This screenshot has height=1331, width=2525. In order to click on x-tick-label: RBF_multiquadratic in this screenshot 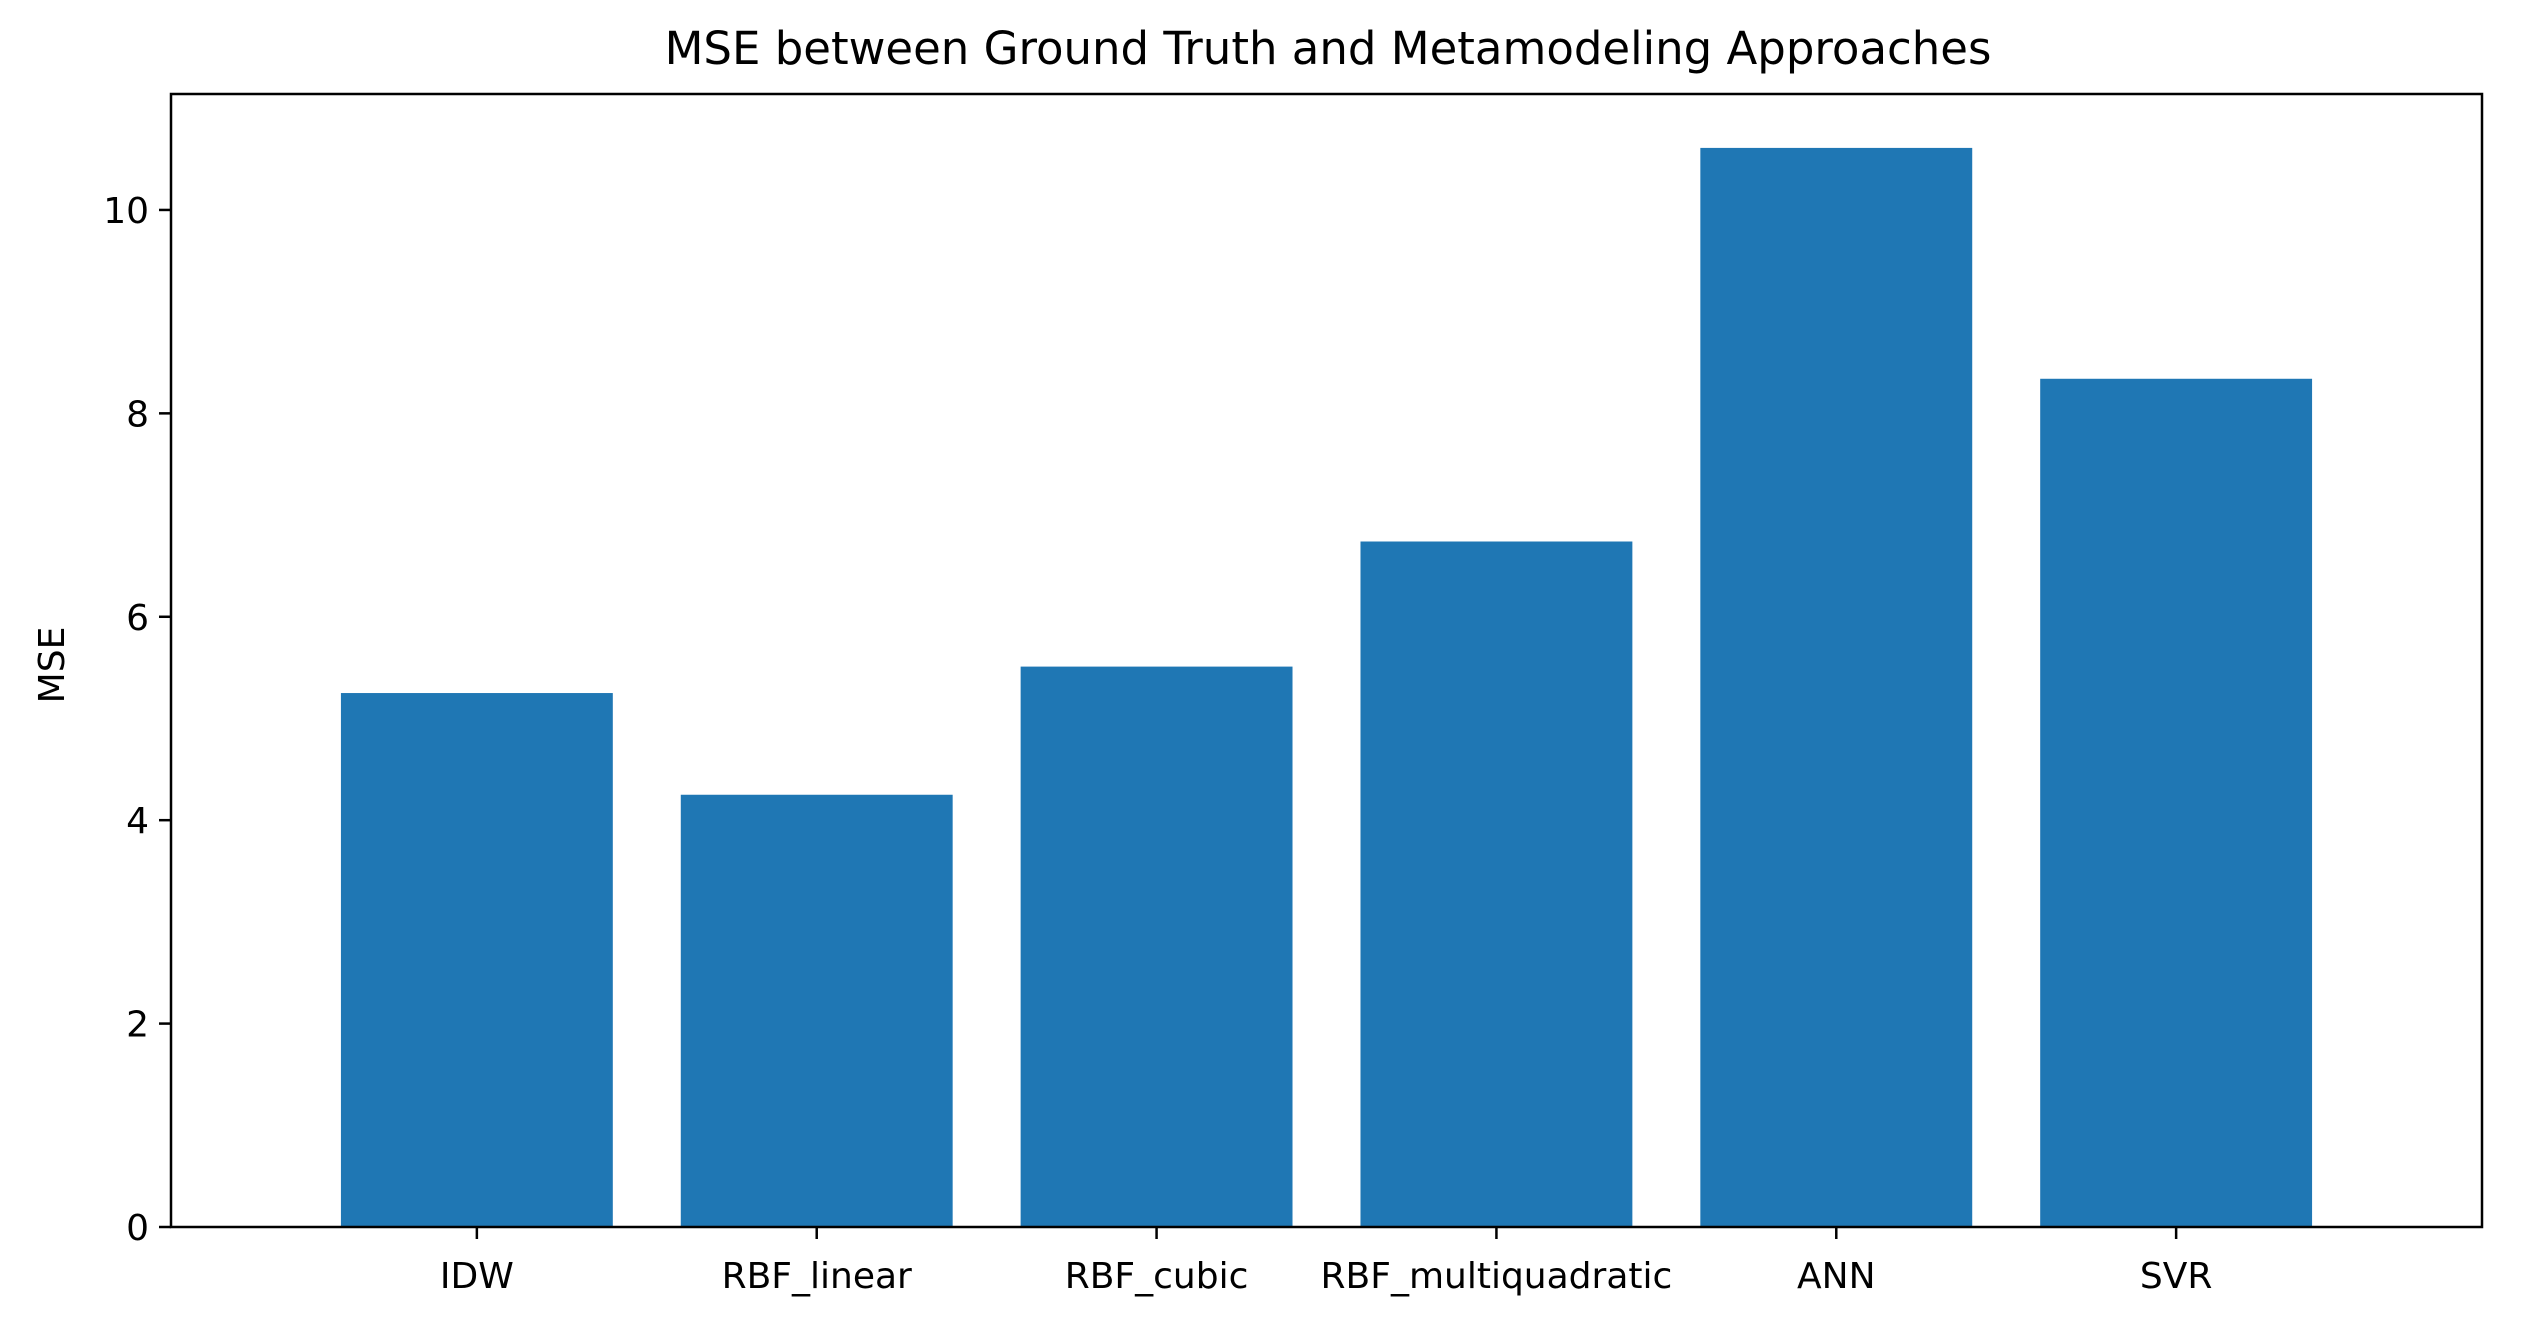, I will do `click(1497, 1276)`.